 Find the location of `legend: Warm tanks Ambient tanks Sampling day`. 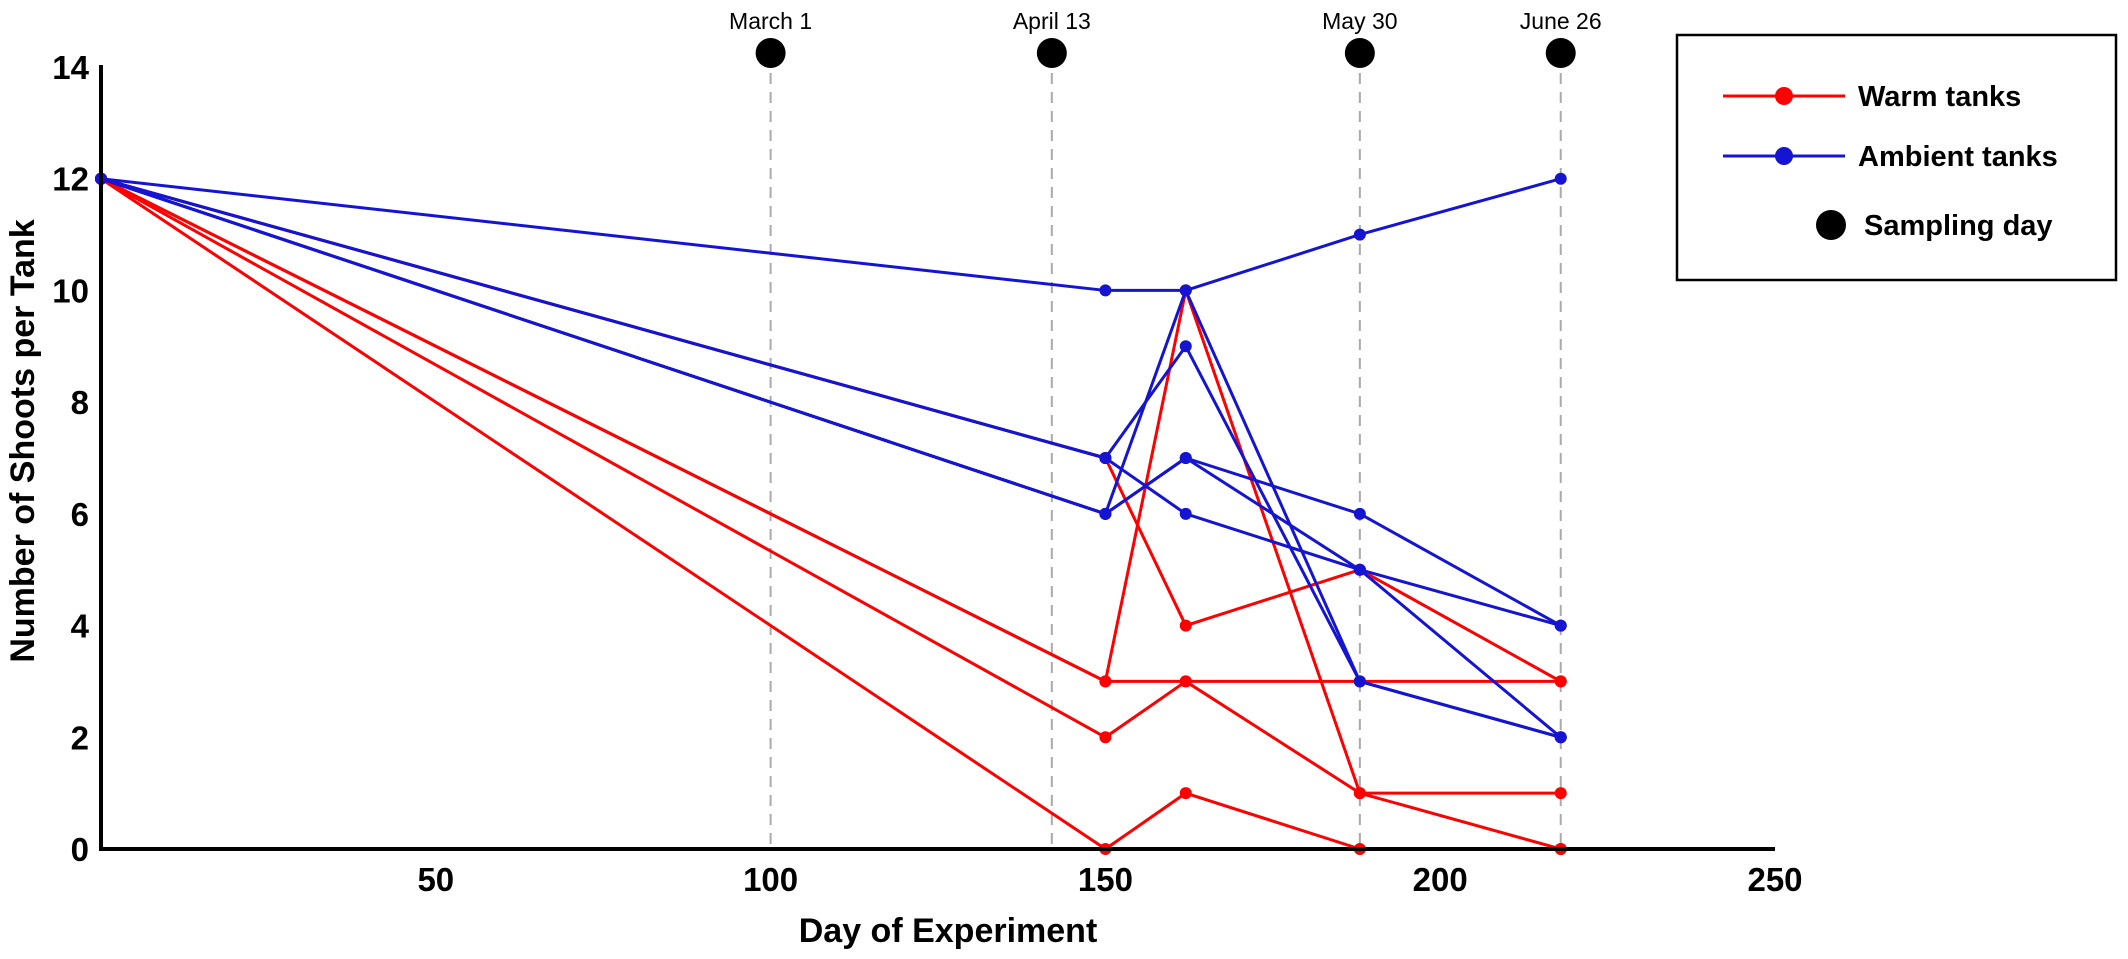

legend: Warm tanks Ambient tanks Sampling day is located at coordinates (1896, 157).